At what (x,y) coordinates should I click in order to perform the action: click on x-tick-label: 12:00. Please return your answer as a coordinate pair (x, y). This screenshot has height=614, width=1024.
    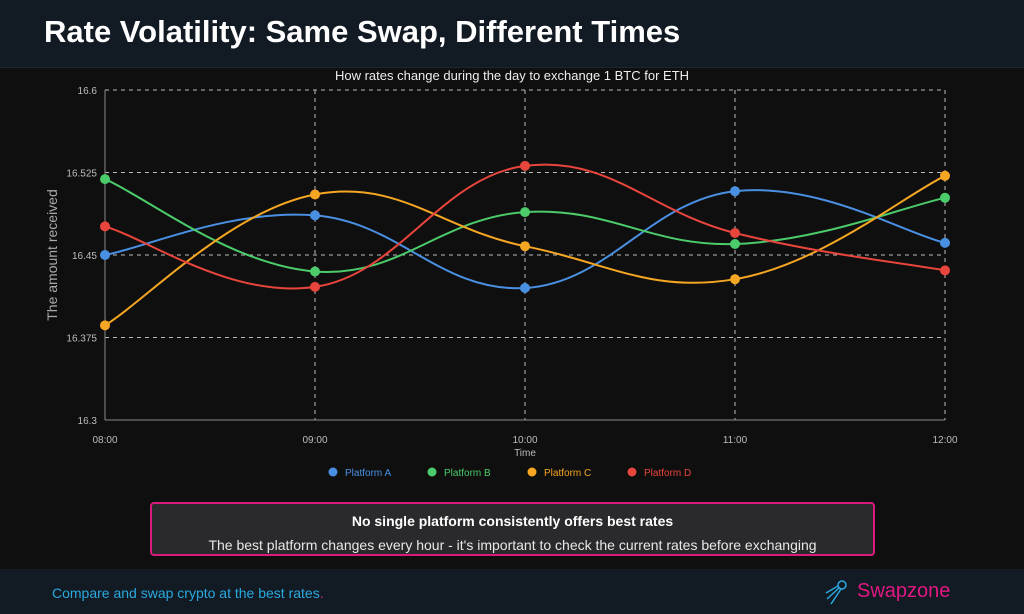
    Looking at the image, I should click on (944, 440).